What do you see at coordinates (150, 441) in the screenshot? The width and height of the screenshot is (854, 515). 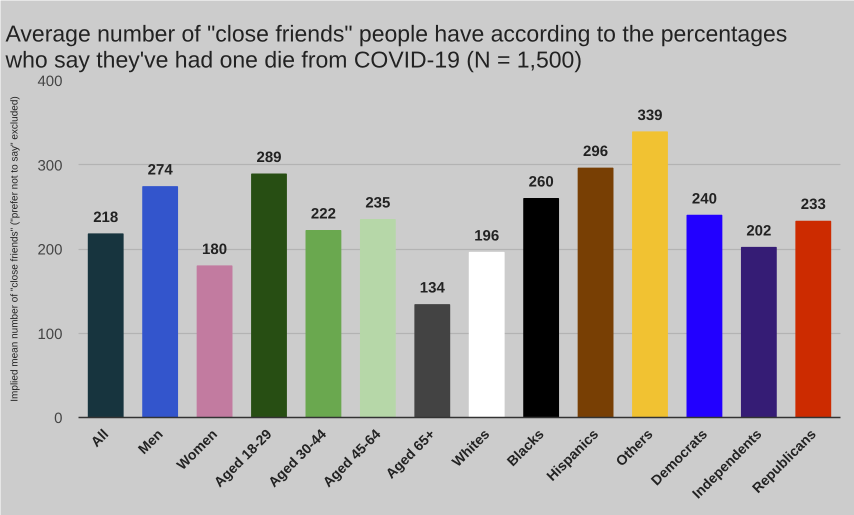 I see `x-tick-label: Men` at bounding box center [150, 441].